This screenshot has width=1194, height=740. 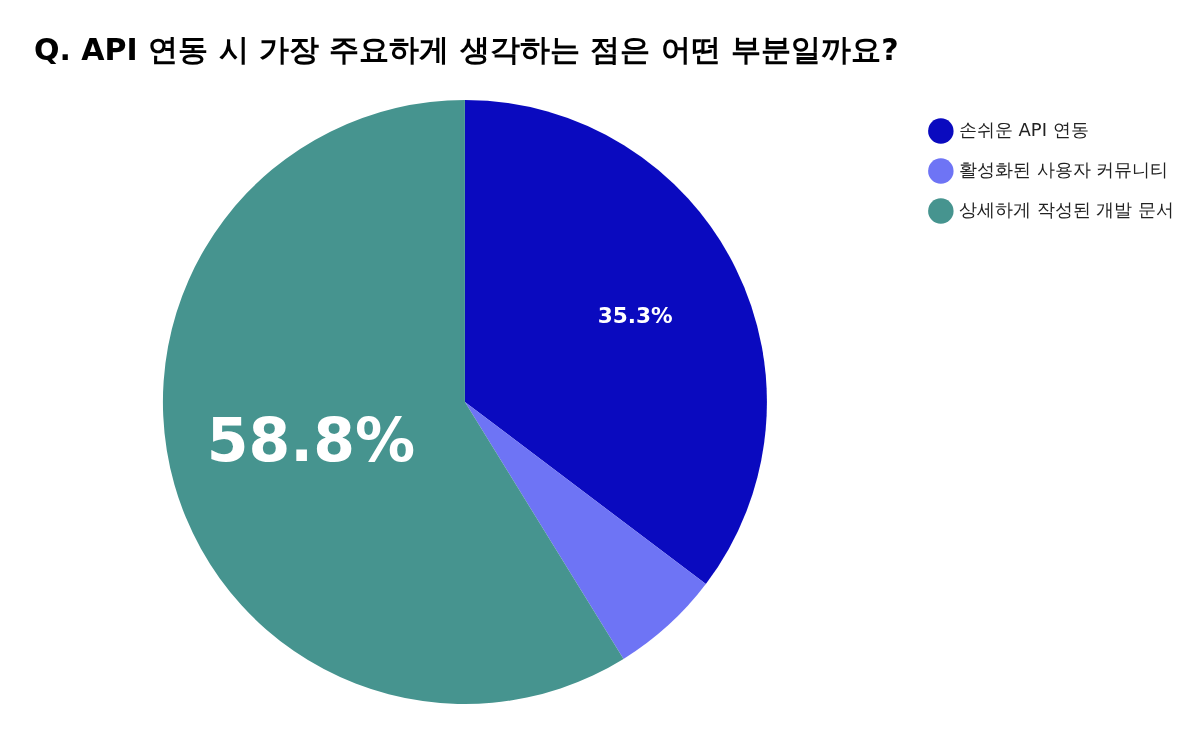 What do you see at coordinates (1063, 169) in the screenshot?
I see `legend-label: 활성화된 사용자 커뮤니티` at bounding box center [1063, 169].